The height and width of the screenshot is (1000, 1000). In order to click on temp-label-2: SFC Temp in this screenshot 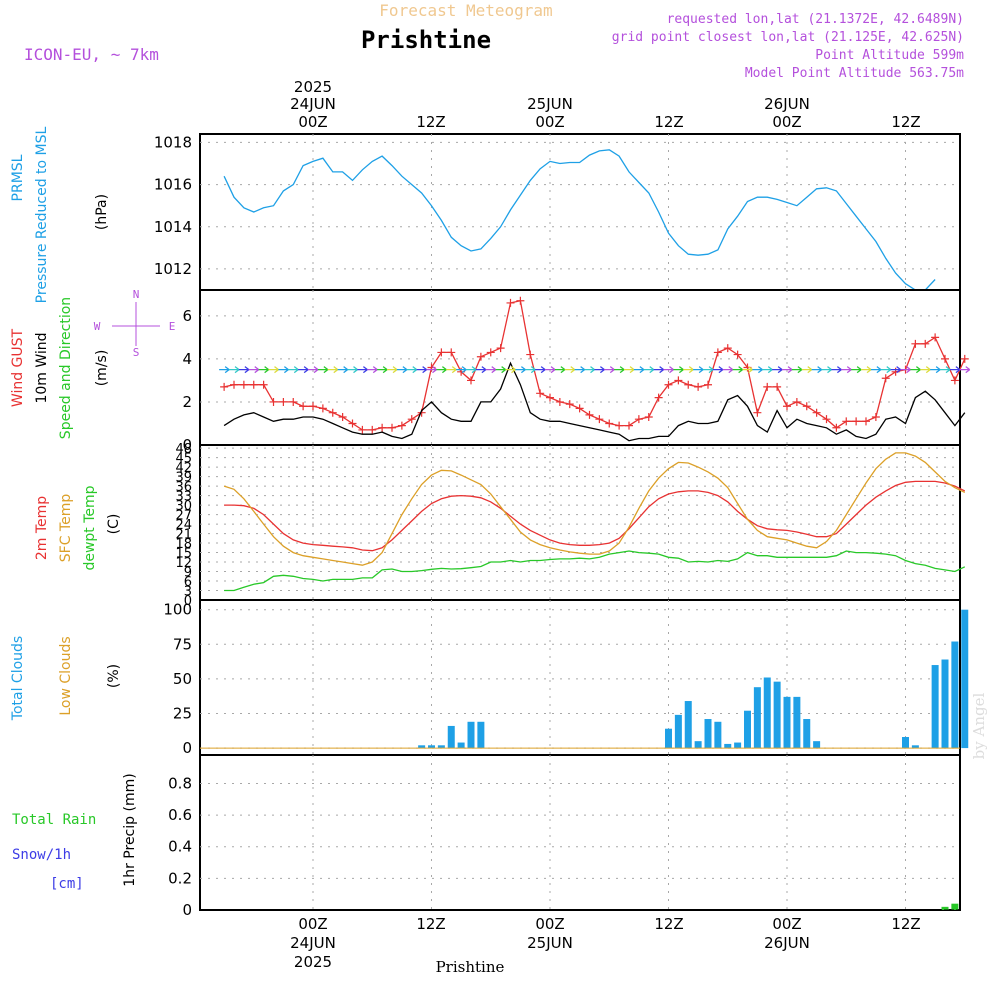, I will do `click(66, 528)`.